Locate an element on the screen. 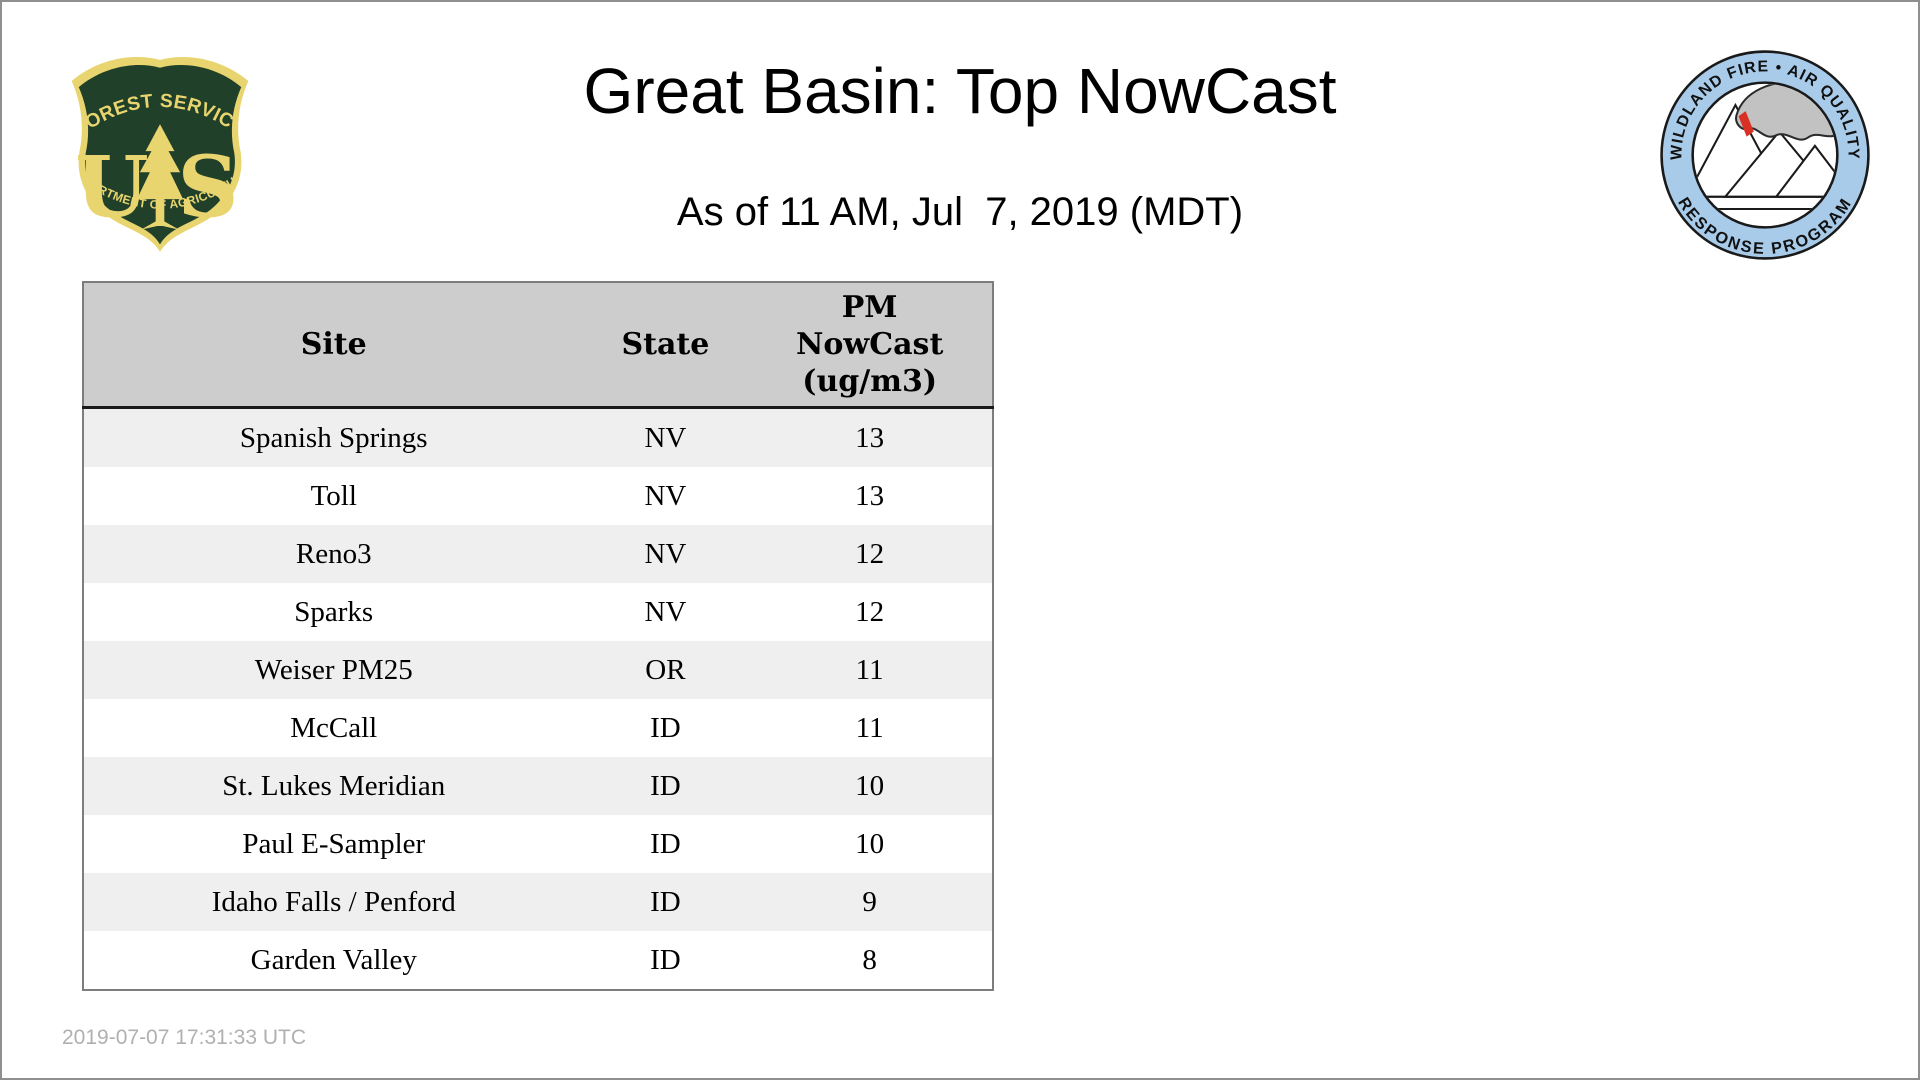 This screenshot has width=1920, height=1080. state-cell: OR is located at coordinates (665, 669).